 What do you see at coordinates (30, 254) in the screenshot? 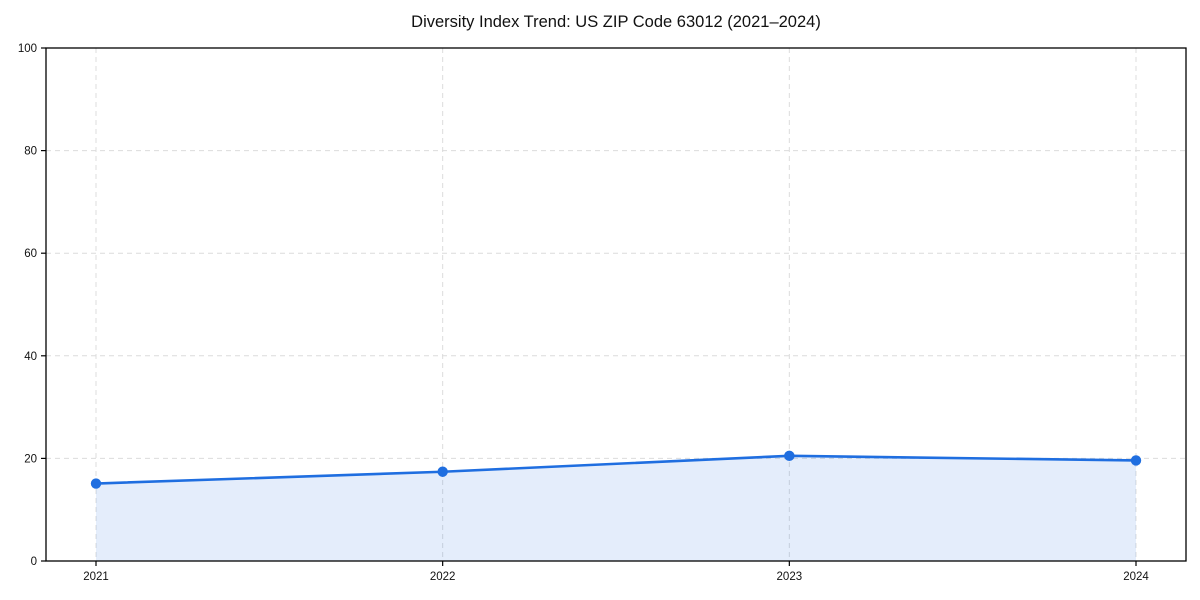
I see `y-tick-label: 60` at bounding box center [30, 254].